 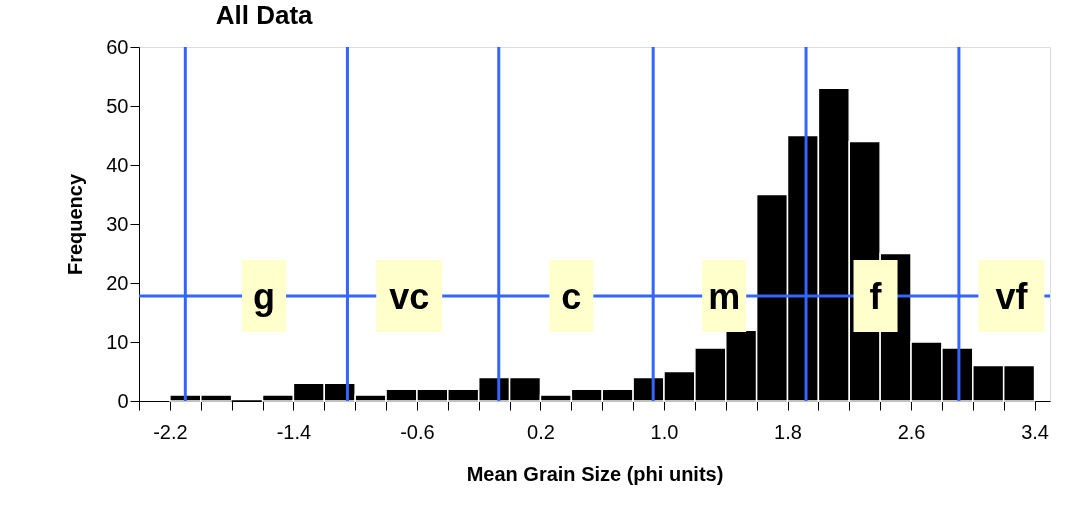 What do you see at coordinates (264, 15) in the screenshot?
I see `chart-title: All Data` at bounding box center [264, 15].